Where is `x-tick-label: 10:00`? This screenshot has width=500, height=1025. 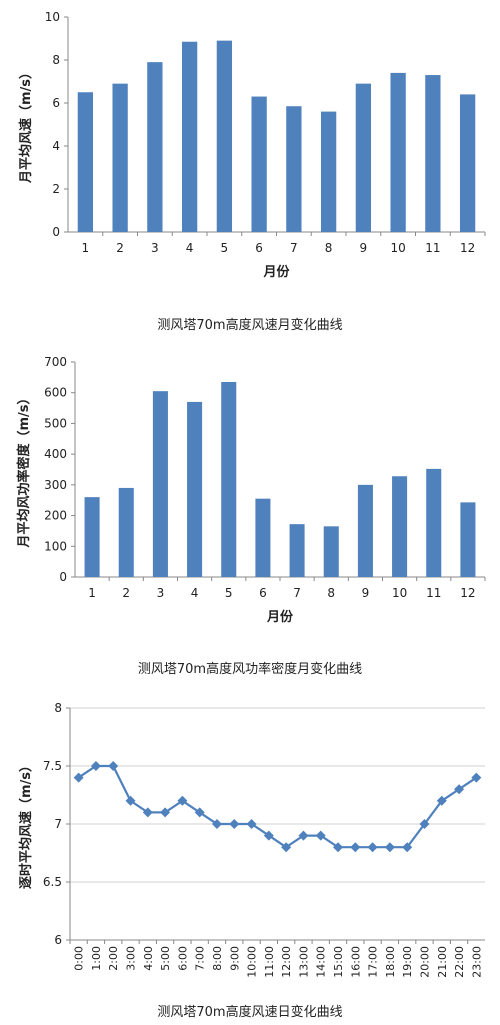
x-tick-label: 10:00 is located at coordinates (252, 962).